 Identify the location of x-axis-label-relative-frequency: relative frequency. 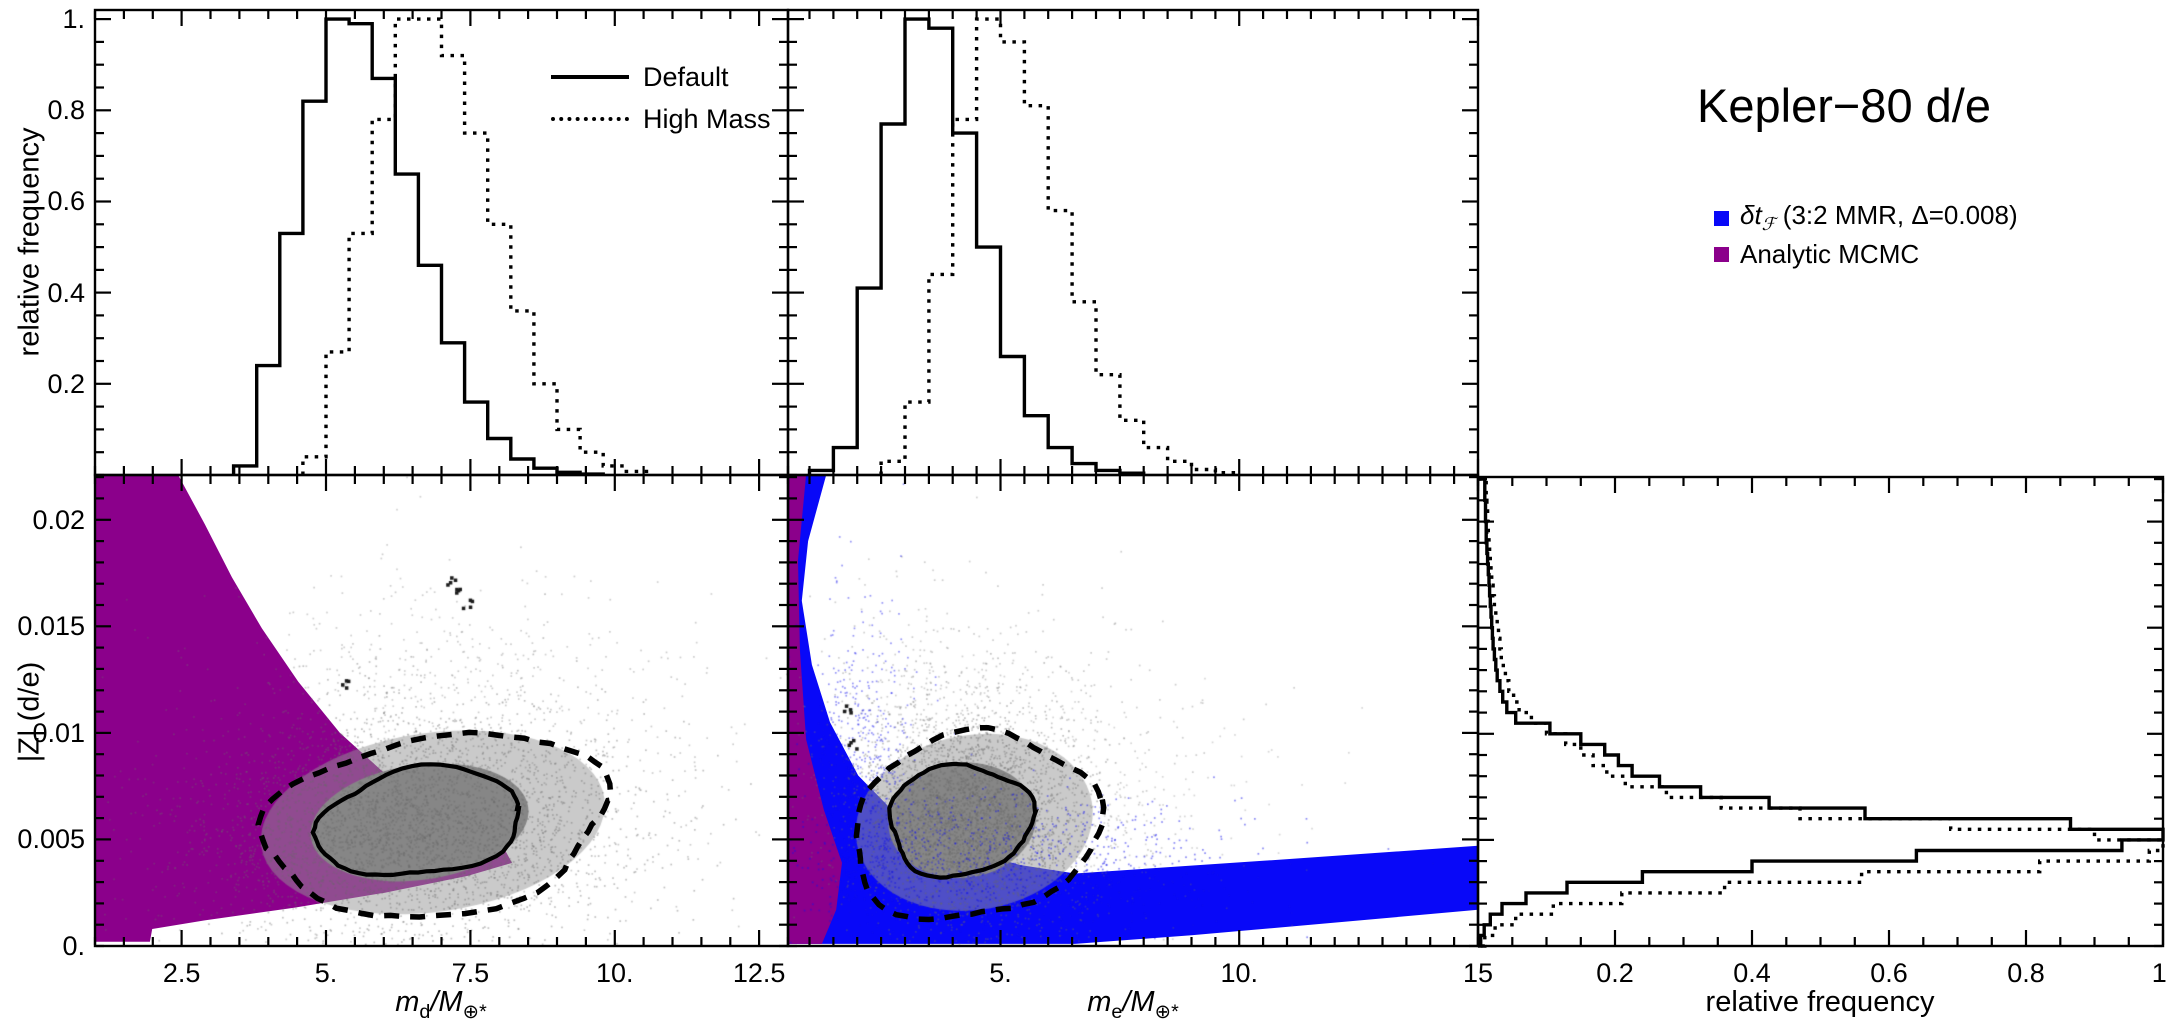
(1820, 1002).